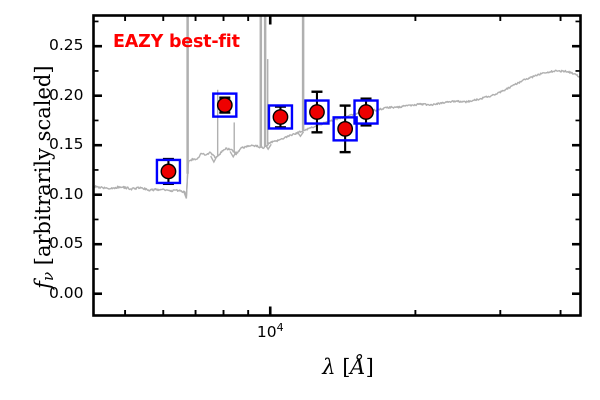 The width and height of the screenshot is (600, 400). I want to click on annotation-eazy-best-fit: EAZY best-fit, so click(176, 42).